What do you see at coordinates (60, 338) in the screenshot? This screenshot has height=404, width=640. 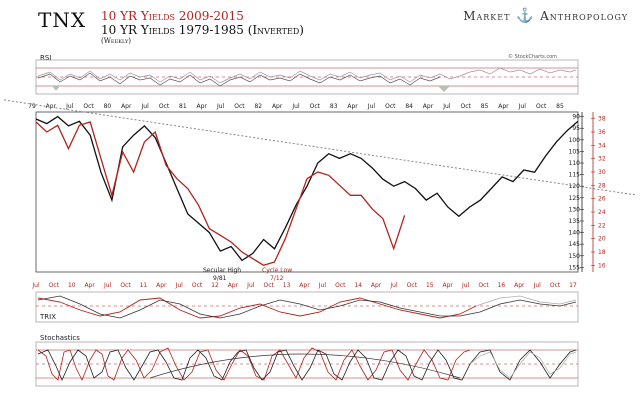 I see `stoch-label: Stochastics` at bounding box center [60, 338].